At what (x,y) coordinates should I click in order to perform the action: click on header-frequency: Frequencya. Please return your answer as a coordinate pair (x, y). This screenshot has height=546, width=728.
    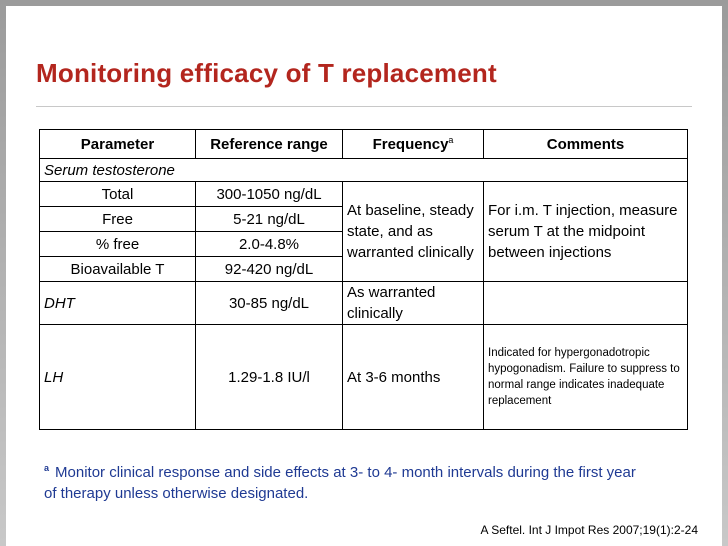
    Looking at the image, I should click on (413, 144).